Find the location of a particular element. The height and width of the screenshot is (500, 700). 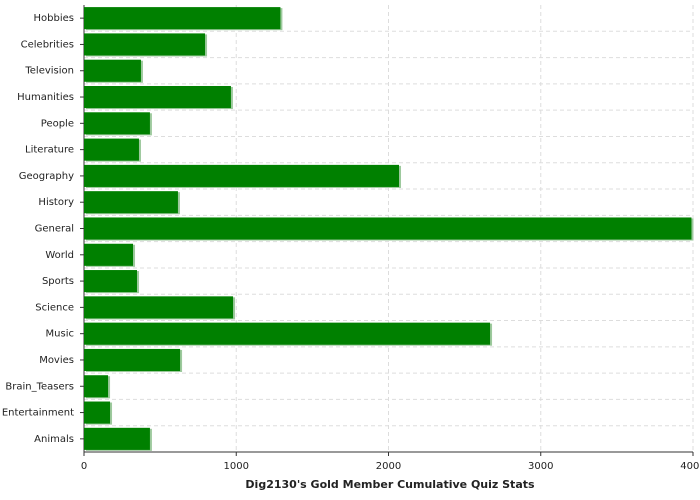

y-tick-label: Sports is located at coordinates (58, 281).